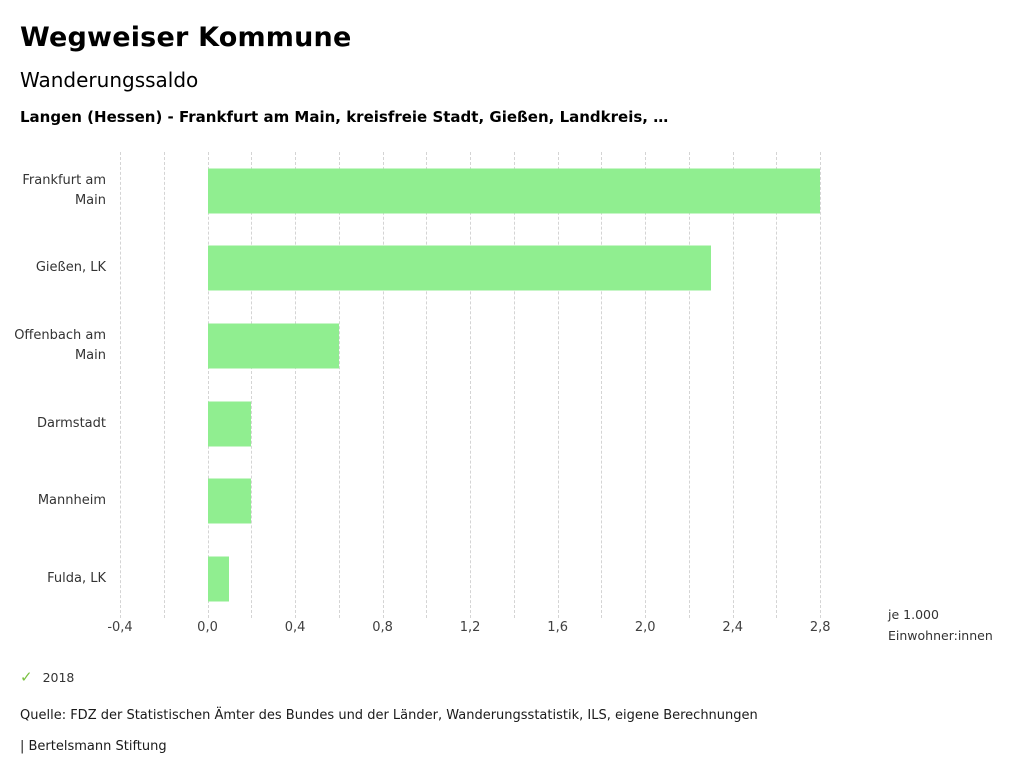 This screenshot has height=780, width=1024. What do you see at coordinates (557, 627) in the screenshot?
I see `x-tick-label: 1,6` at bounding box center [557, 627].